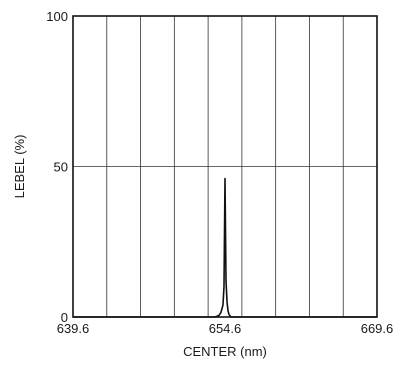 The height and width of the screenshot is (366, 396). I want to click on y-axis-label: LEBEL (%), so click(19, 167).